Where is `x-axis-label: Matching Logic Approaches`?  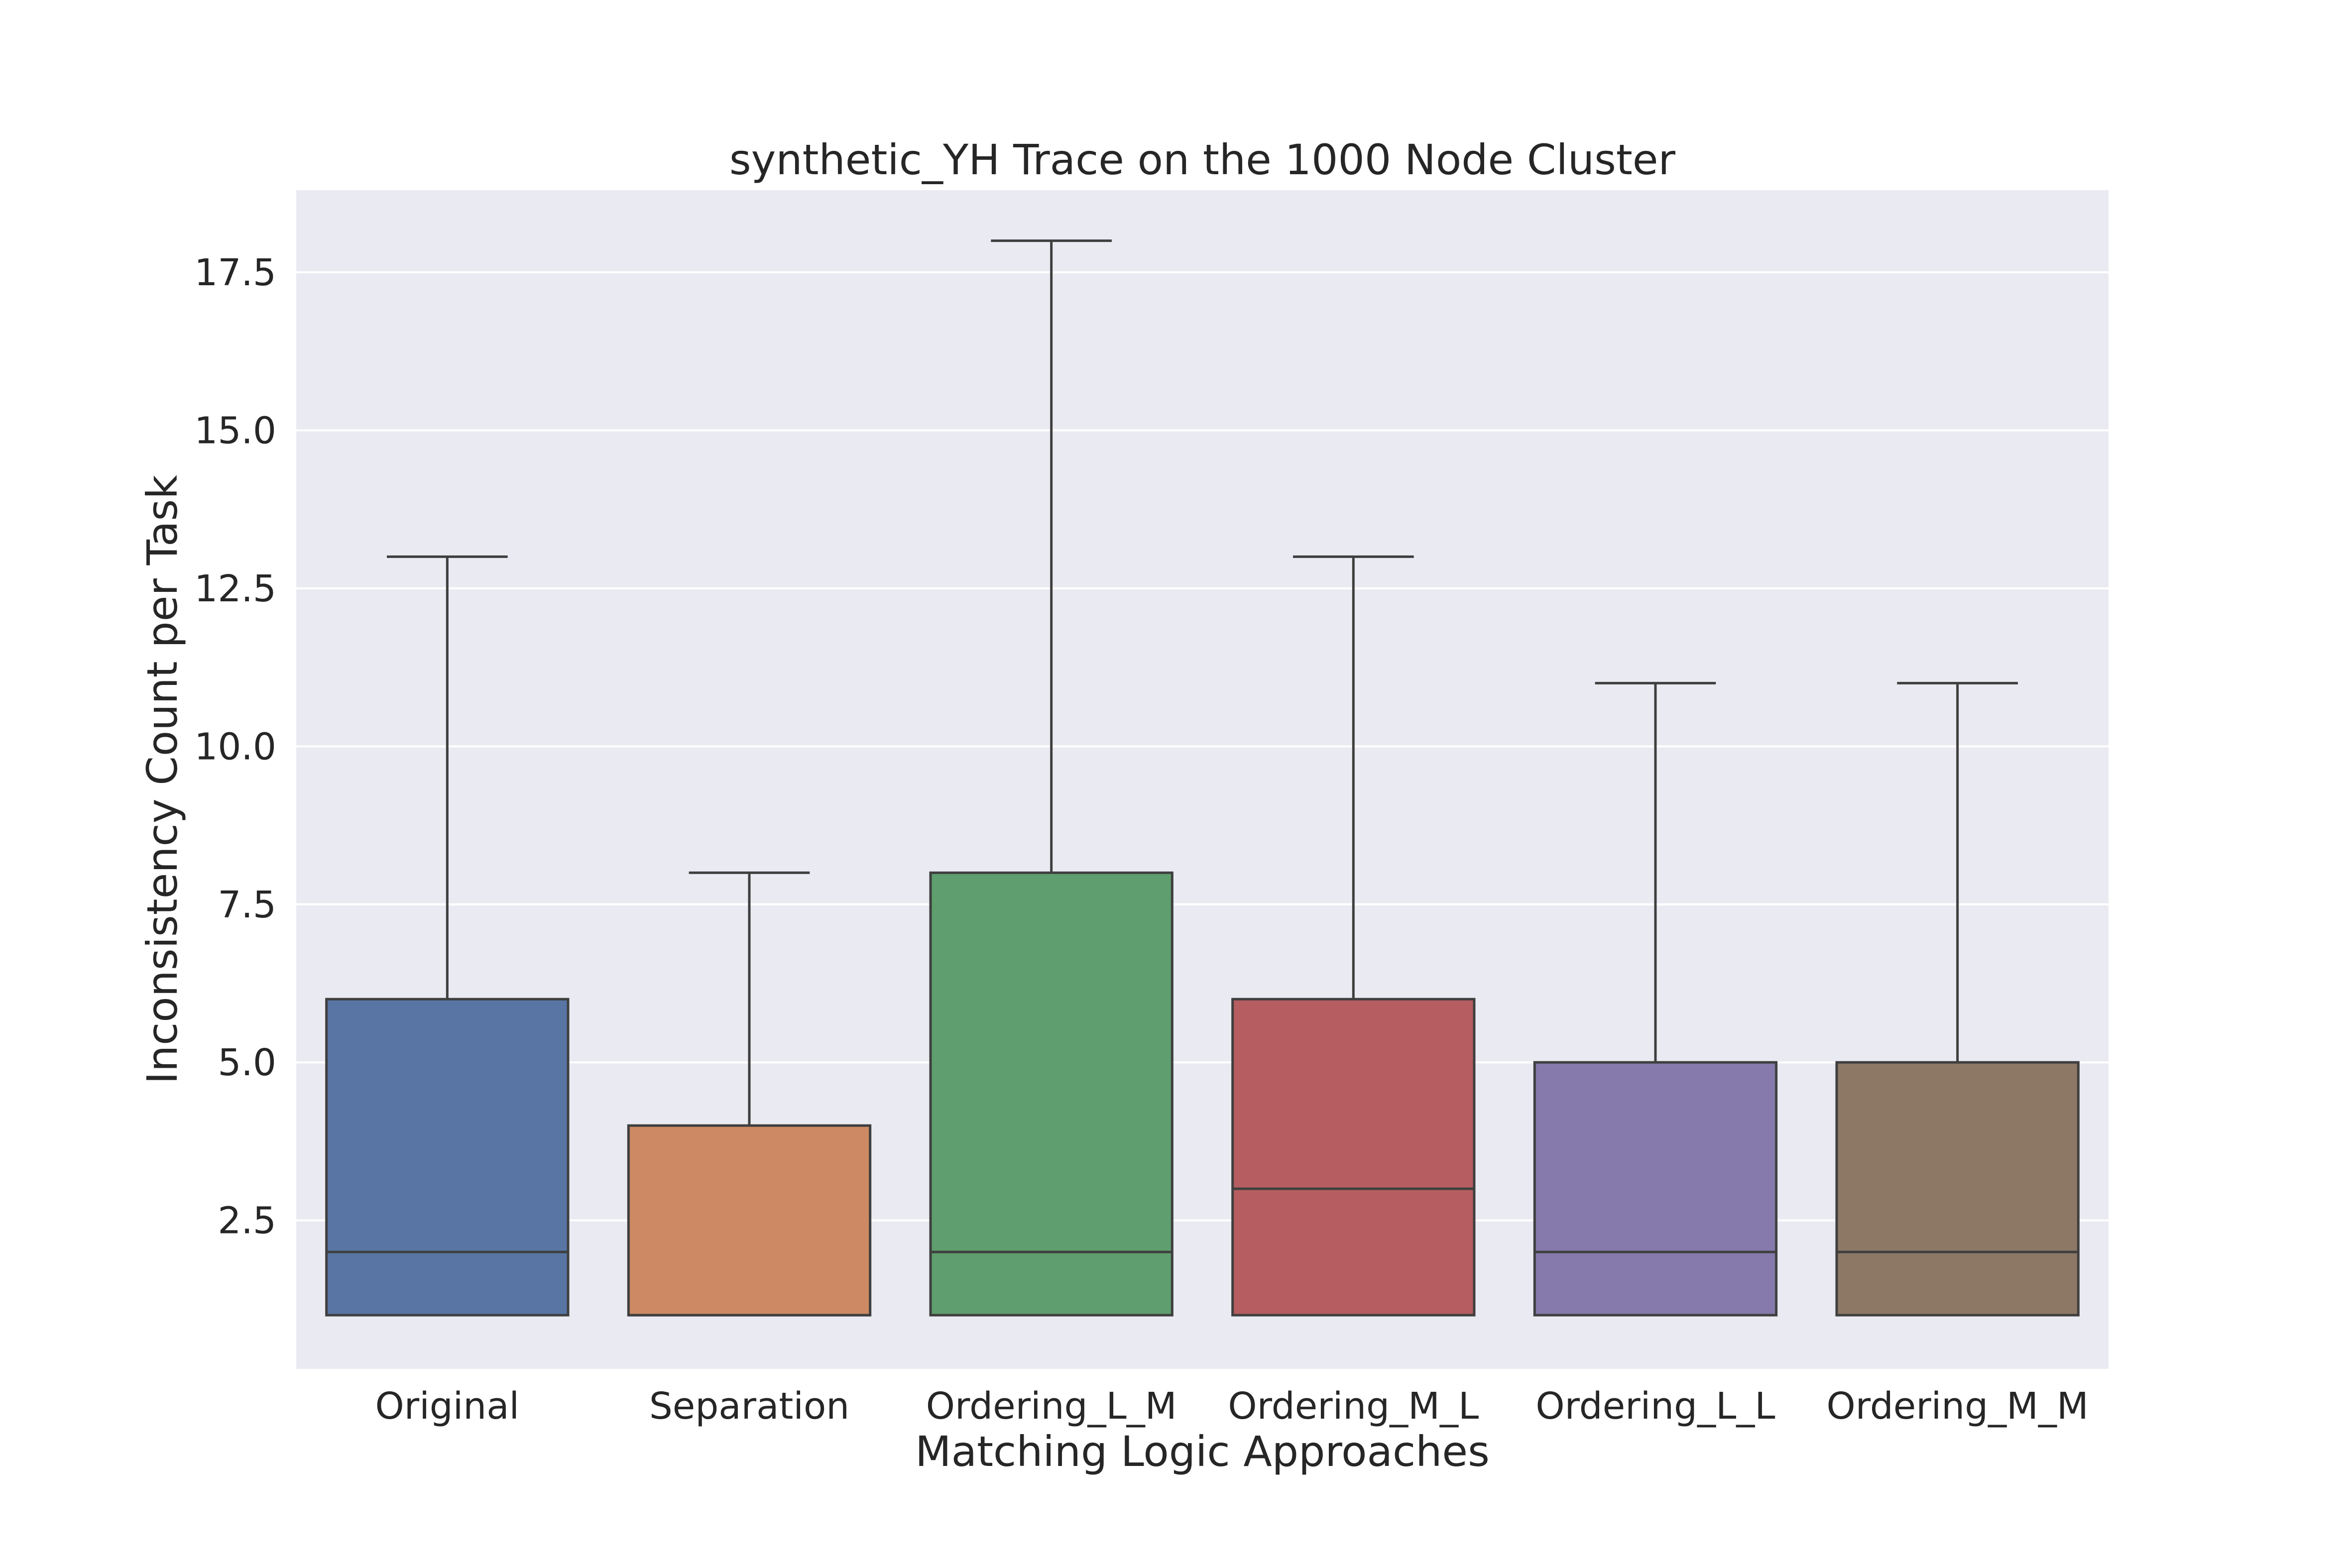
x-axis-label: Matching Logic Approaches is located at coordinates (1202, 1451).